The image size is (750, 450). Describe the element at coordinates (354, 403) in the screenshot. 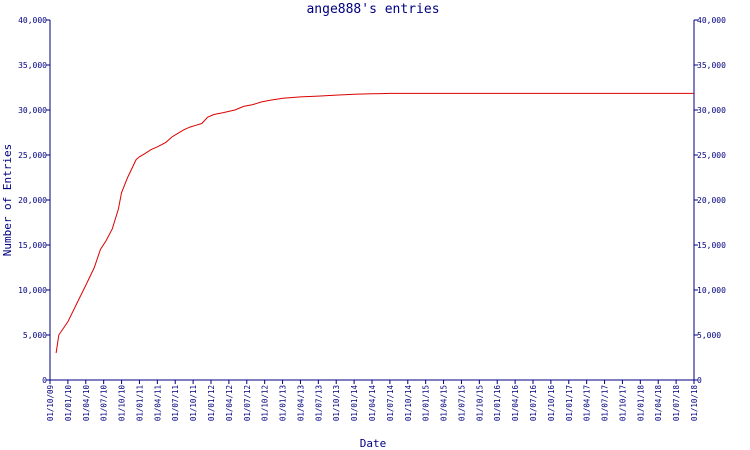

I see `x-tick-label: 01/01/14` at that location.